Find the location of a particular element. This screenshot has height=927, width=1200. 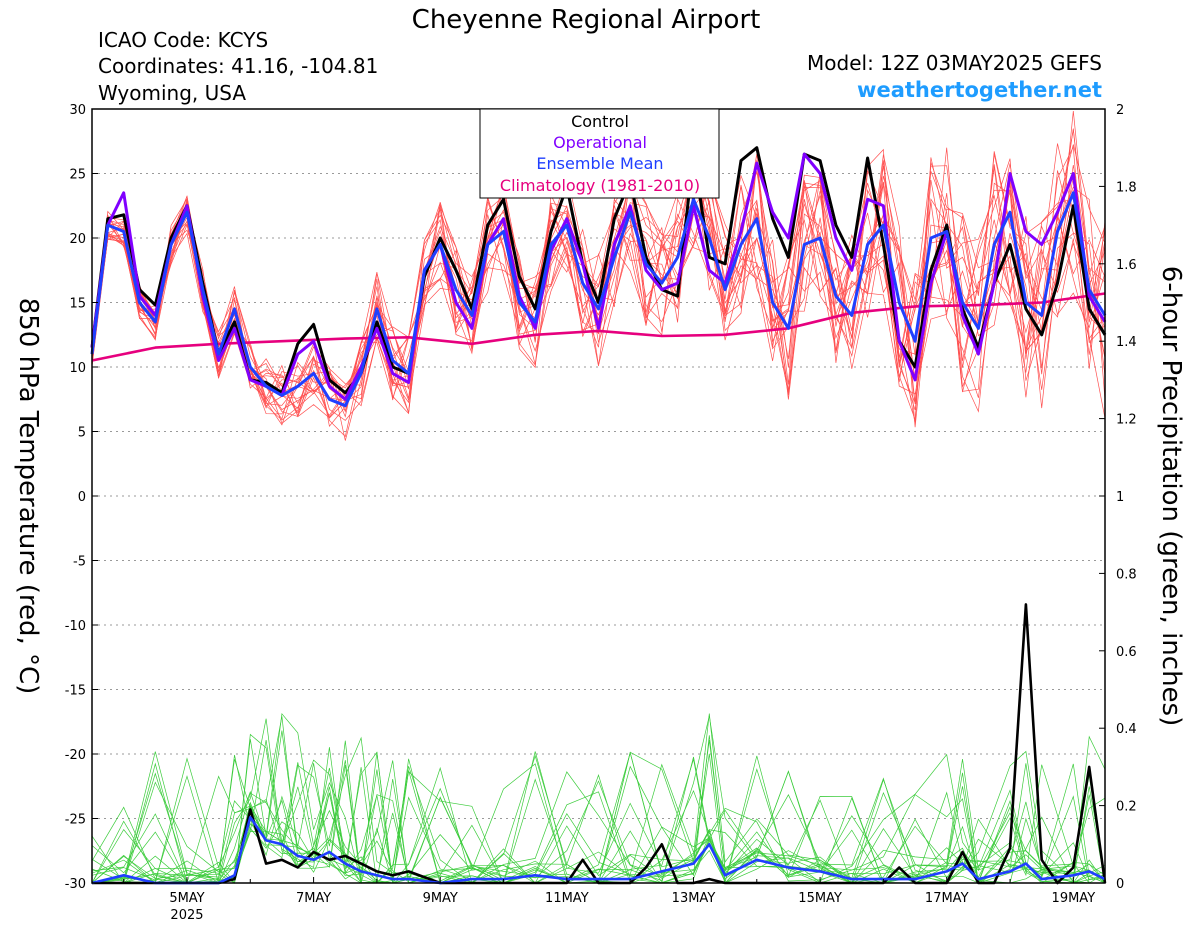

x-tick-label: 9MAY is located at coordinates (440, 898).